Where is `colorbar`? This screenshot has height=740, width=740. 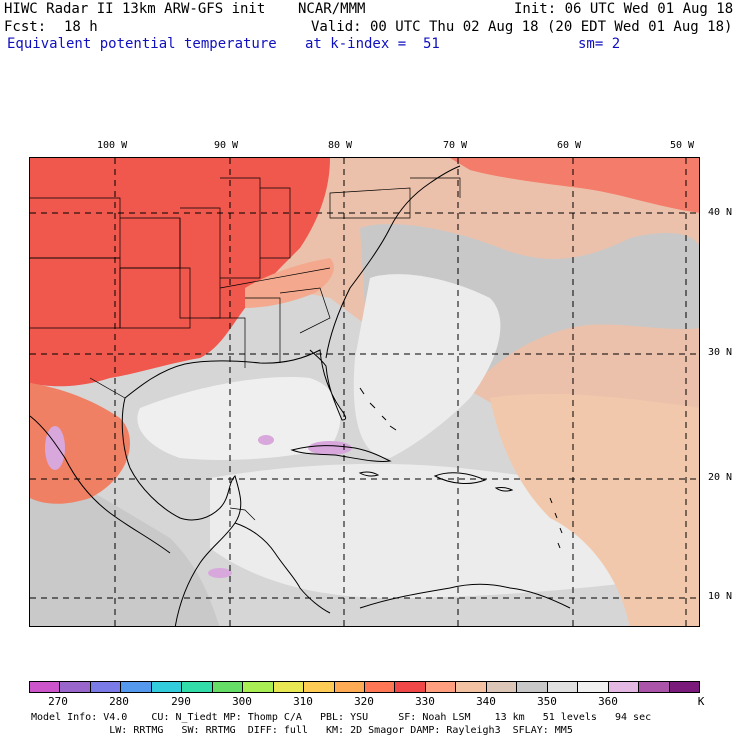
colorbar is located at coordinates (364, 687).